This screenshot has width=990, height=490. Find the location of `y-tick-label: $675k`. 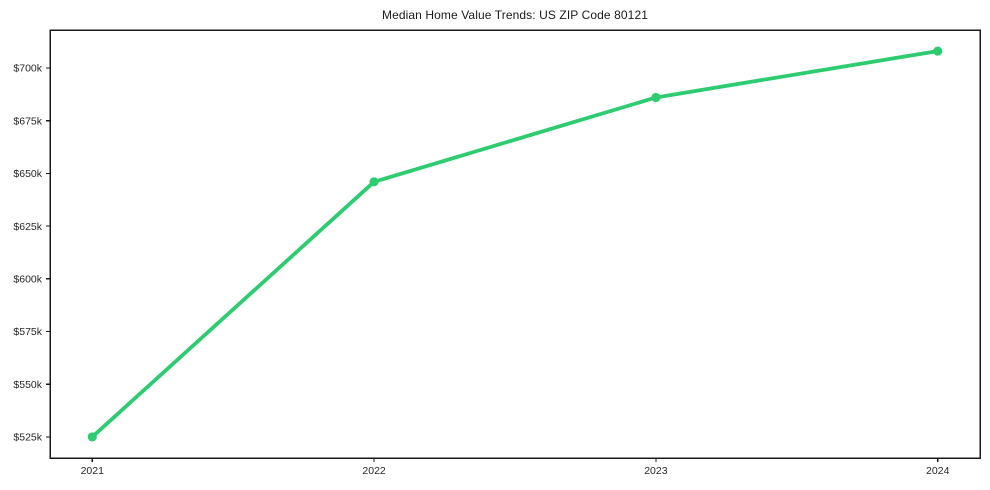

y-tick-label: $675k is located at coordinates (27, 121).